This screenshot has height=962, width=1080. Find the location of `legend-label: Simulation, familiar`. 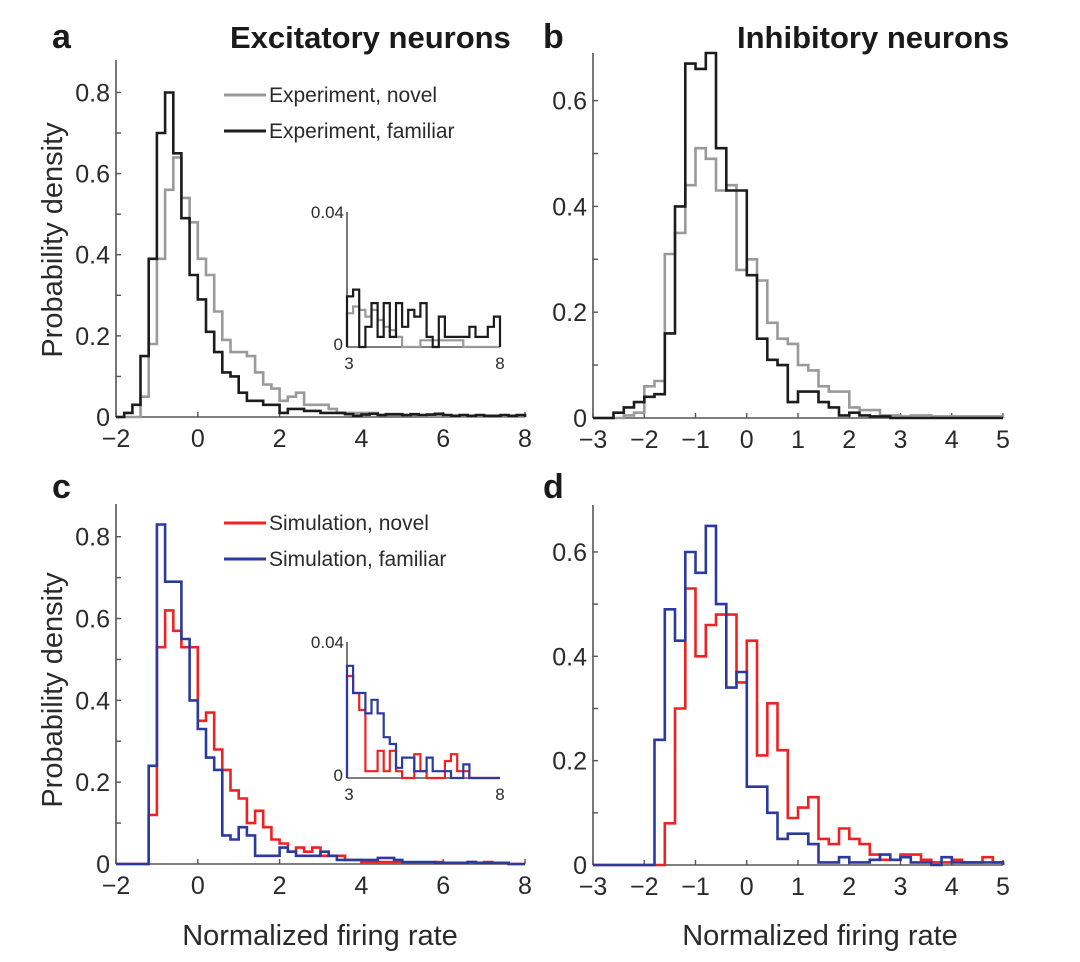

legend-label: Simulation, familiar is located at coordinates (357, 559).